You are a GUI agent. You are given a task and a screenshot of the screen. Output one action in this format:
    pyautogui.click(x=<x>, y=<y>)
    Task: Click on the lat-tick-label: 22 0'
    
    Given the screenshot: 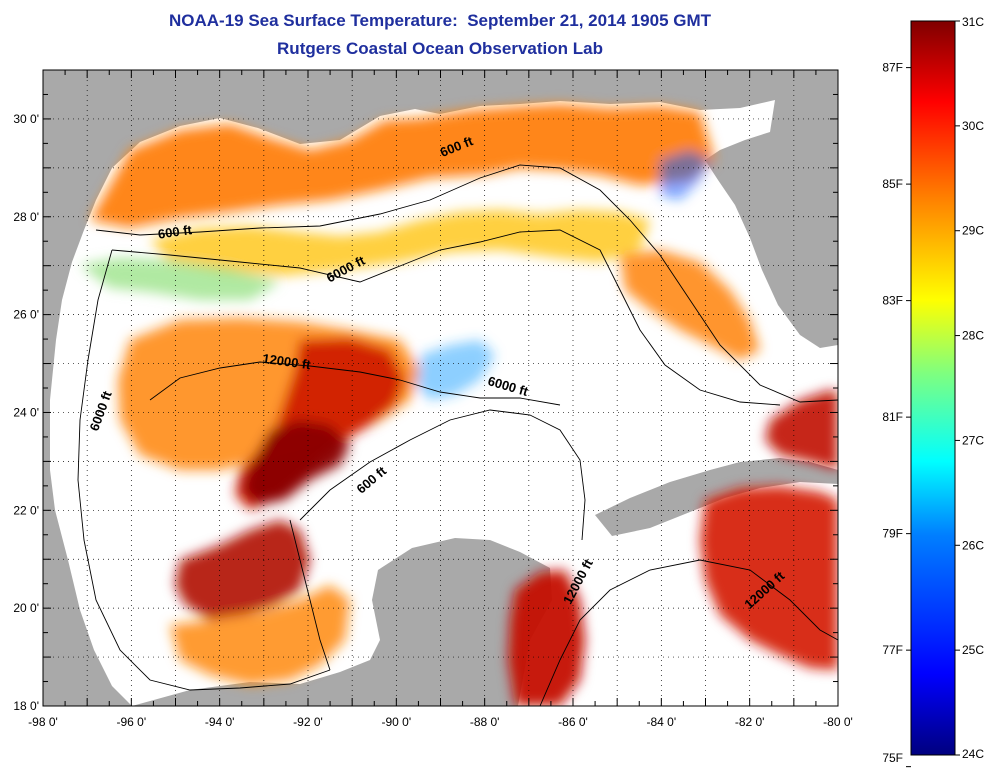 What is the action you would take?
    pyautogui.click(x=26, y=510)
    